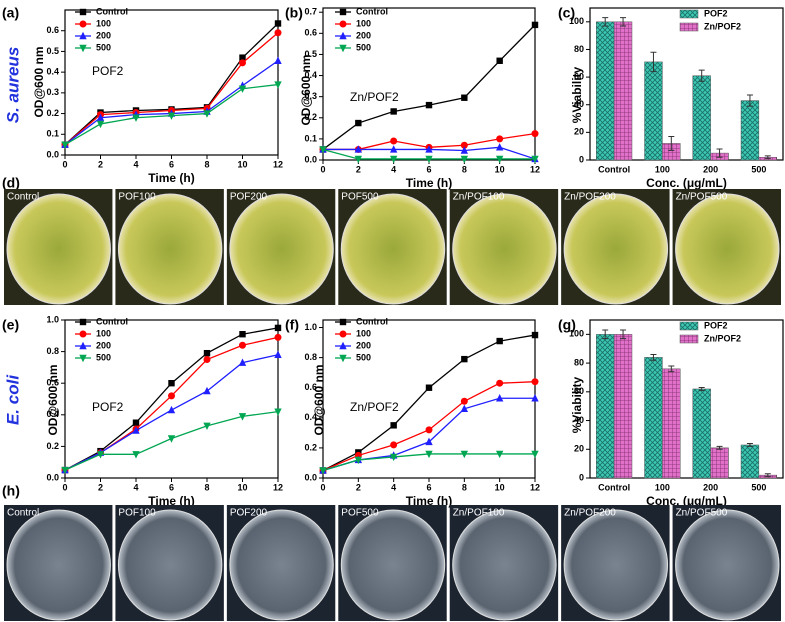 The width and height of the screenshot is (785, 622). I want to click on plot-frame, so click(429, 84).